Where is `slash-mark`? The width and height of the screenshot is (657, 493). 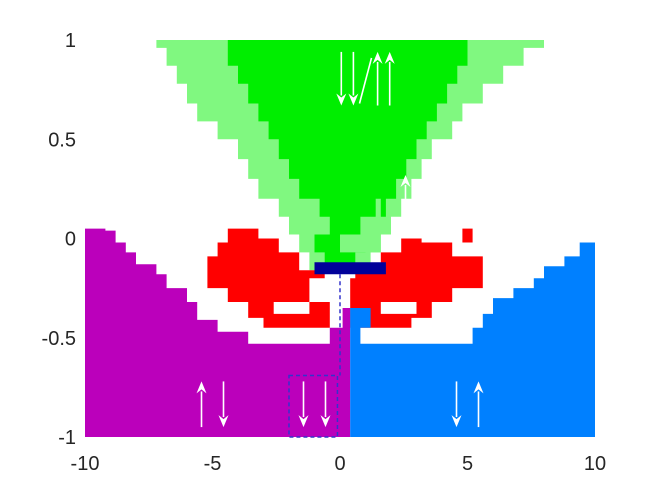
slash-mark is located at coordinates (365, 80).